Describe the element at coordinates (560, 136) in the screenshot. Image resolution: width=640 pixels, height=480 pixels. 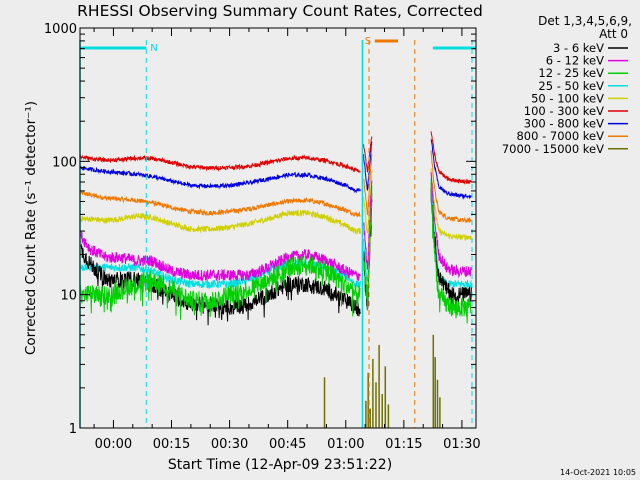
I see `legend-label-8: 800 - 7000 keV` at that location.